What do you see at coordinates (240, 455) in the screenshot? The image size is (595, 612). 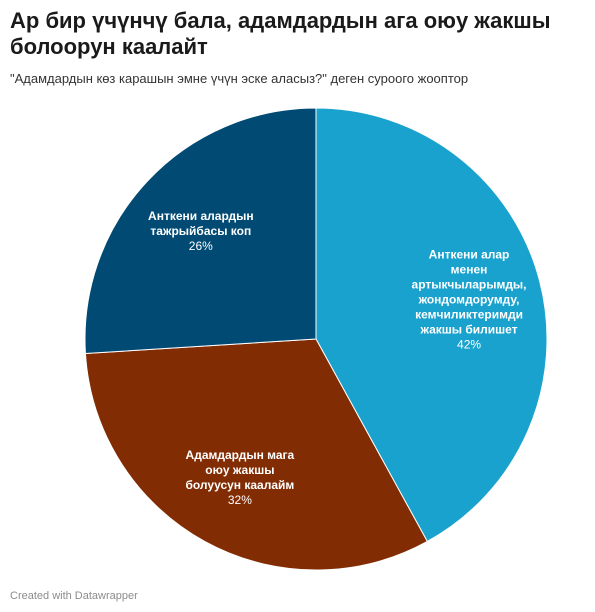 I see `slice-label-line: Адамдардын мага` at bounding box center [240, 455].